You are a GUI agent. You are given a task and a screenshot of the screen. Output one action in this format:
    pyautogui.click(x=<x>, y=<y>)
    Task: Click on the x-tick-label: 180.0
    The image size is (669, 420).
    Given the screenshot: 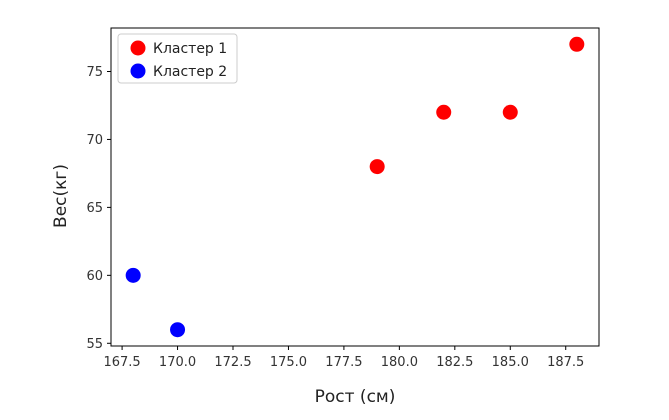 What is the action you would take?
    pyautogui.click(x=399, y=362)
    